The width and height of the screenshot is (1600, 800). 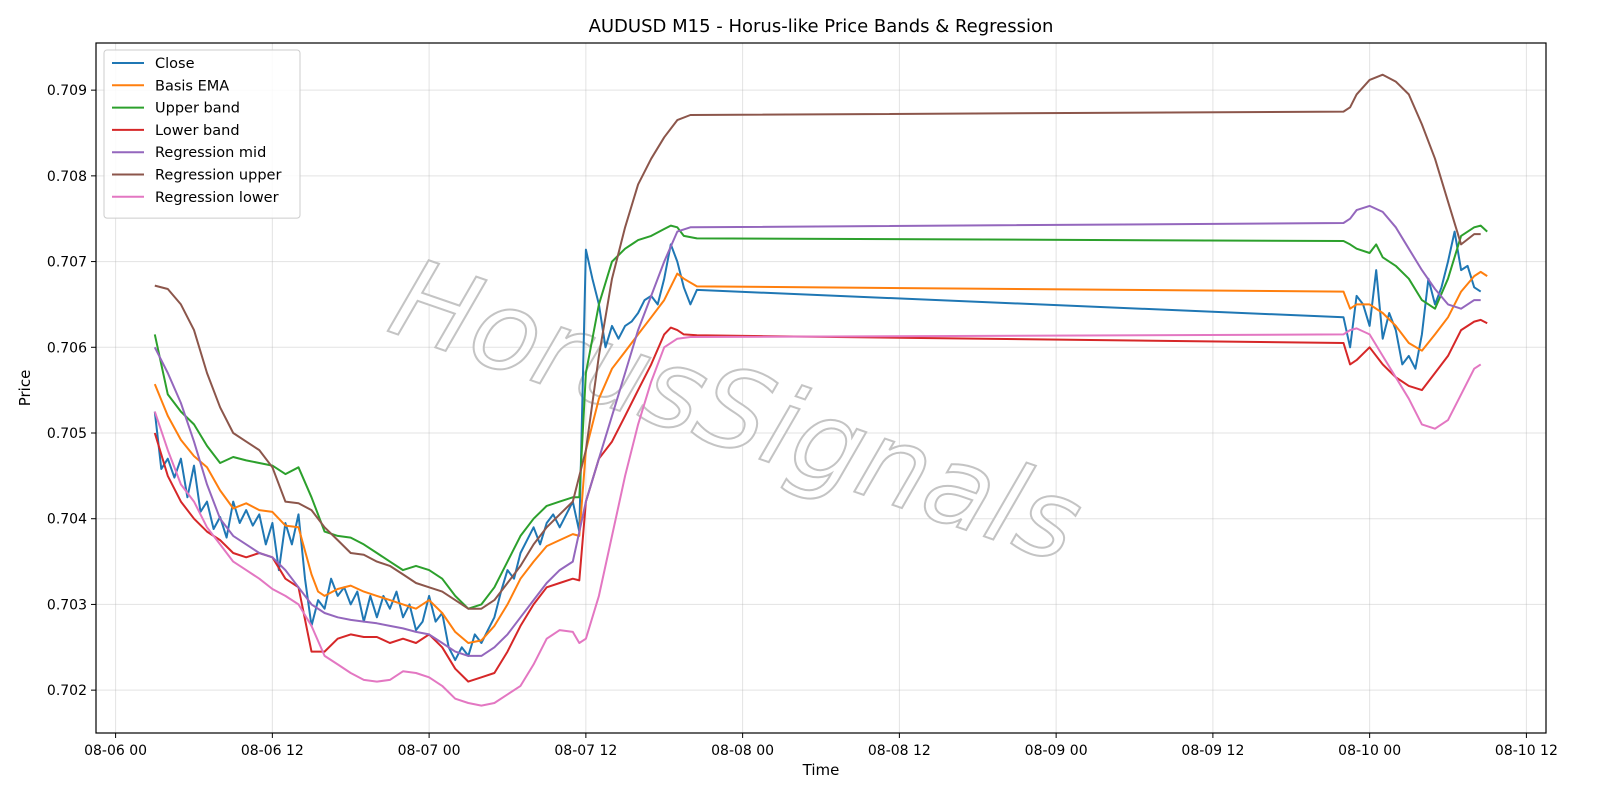 What do you see at coordinates (585, 751) in the screenshot?
I see `x-tick-label: 08-07 12` at bounding box center [585, 751].